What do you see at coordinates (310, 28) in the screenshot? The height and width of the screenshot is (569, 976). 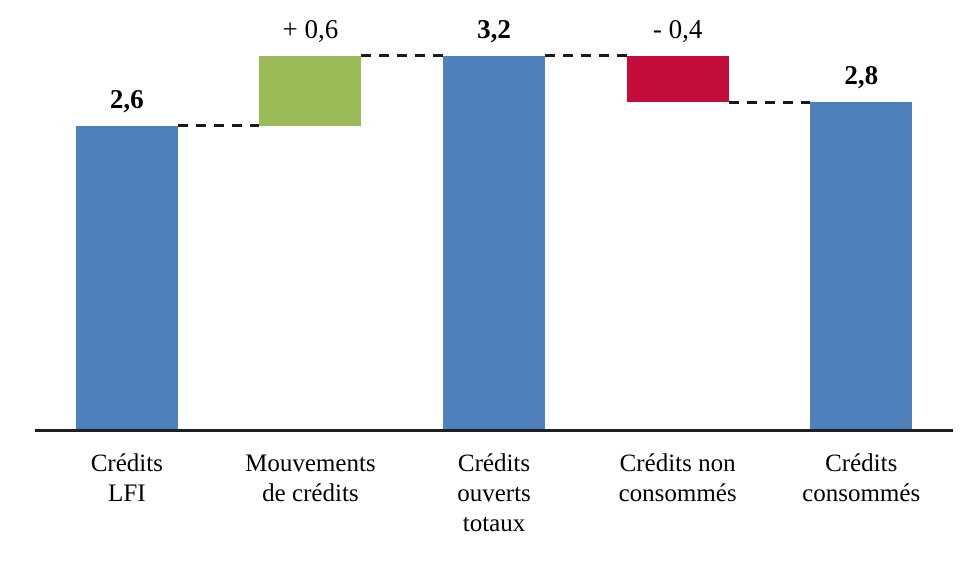 I see `value-label-mouvements-de-credits: + 0,6` at bounding box center [310, 28].